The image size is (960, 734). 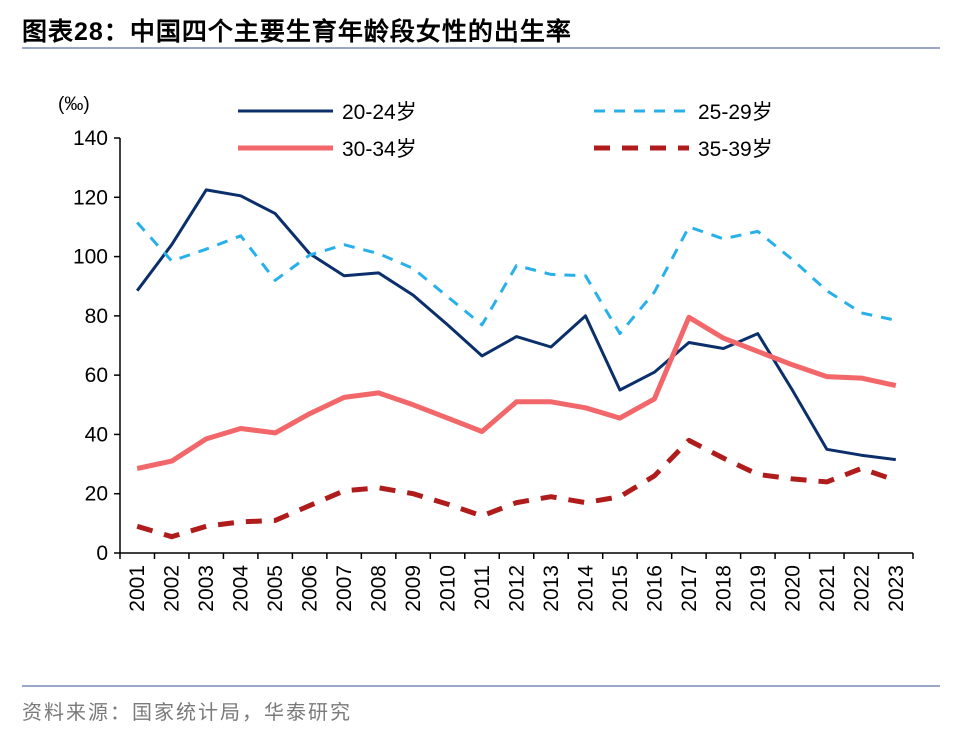 What do you see at coordinates (96, 316) in the screenshot?
I see `y-tick-label: 80` at bounding box center [96, 316].